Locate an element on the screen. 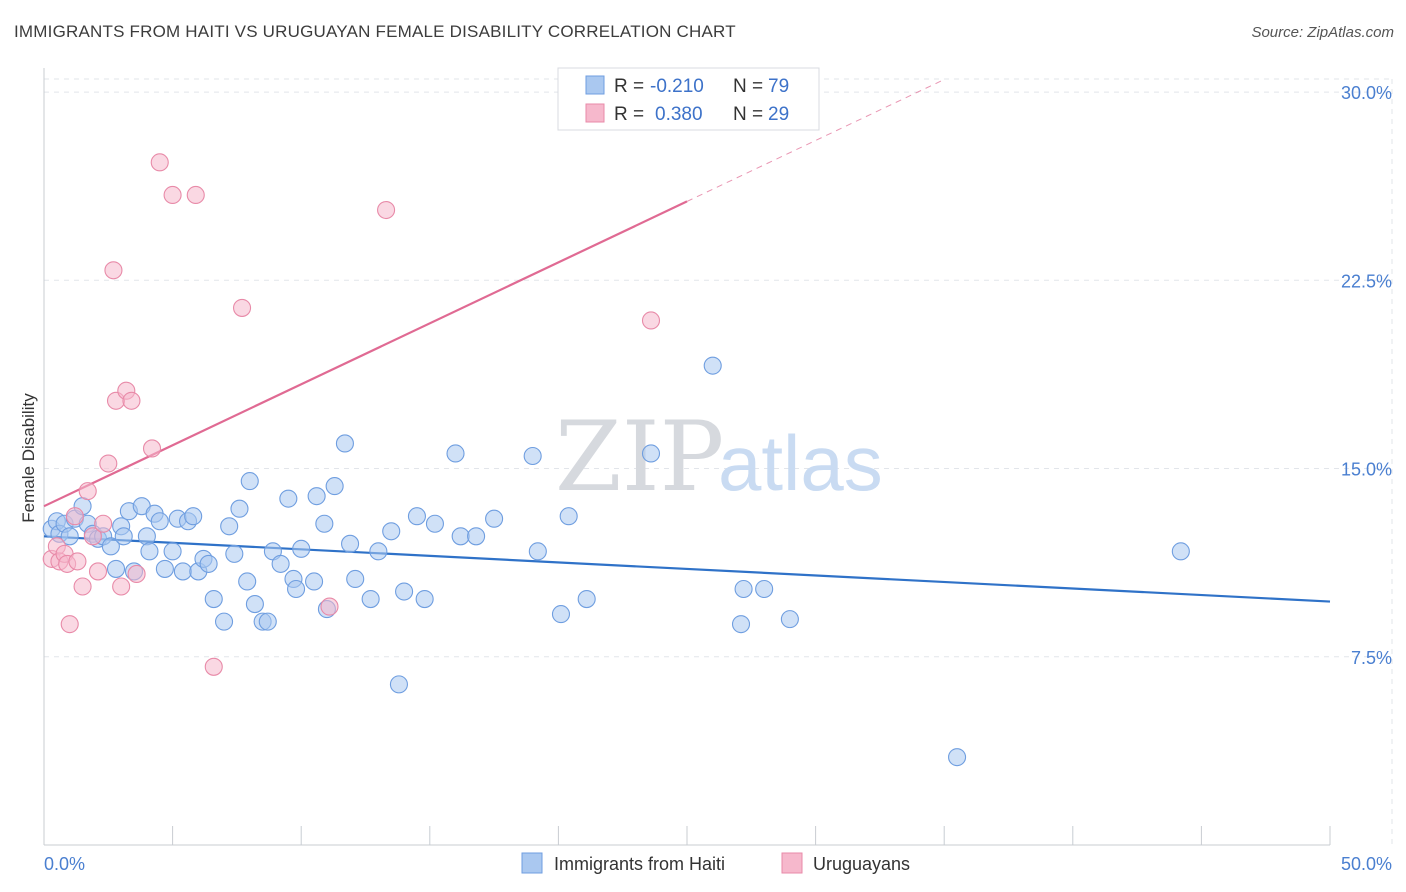  legend-r-label-haiti: R = is located at coordinates (629, 86).